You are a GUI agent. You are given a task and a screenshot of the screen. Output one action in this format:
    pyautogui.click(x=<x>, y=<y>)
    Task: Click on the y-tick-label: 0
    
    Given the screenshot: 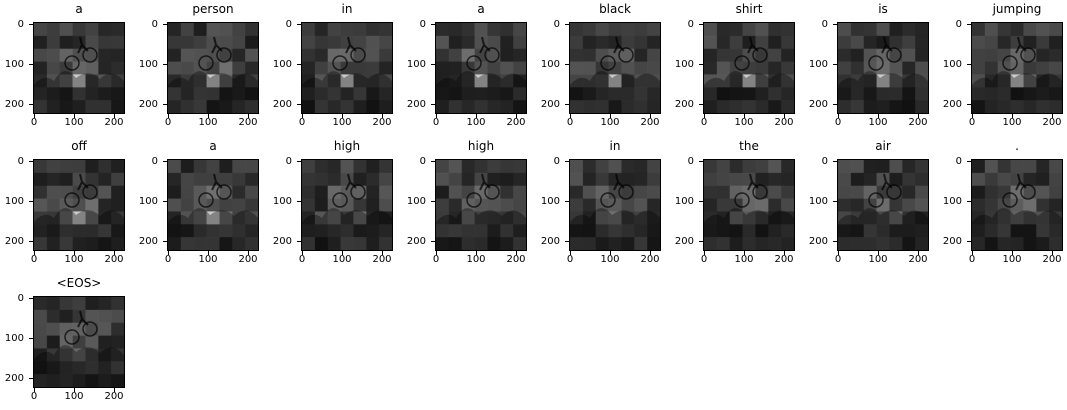 What is the action you would take?
    pyautogui.click(x=824, y=24)
    